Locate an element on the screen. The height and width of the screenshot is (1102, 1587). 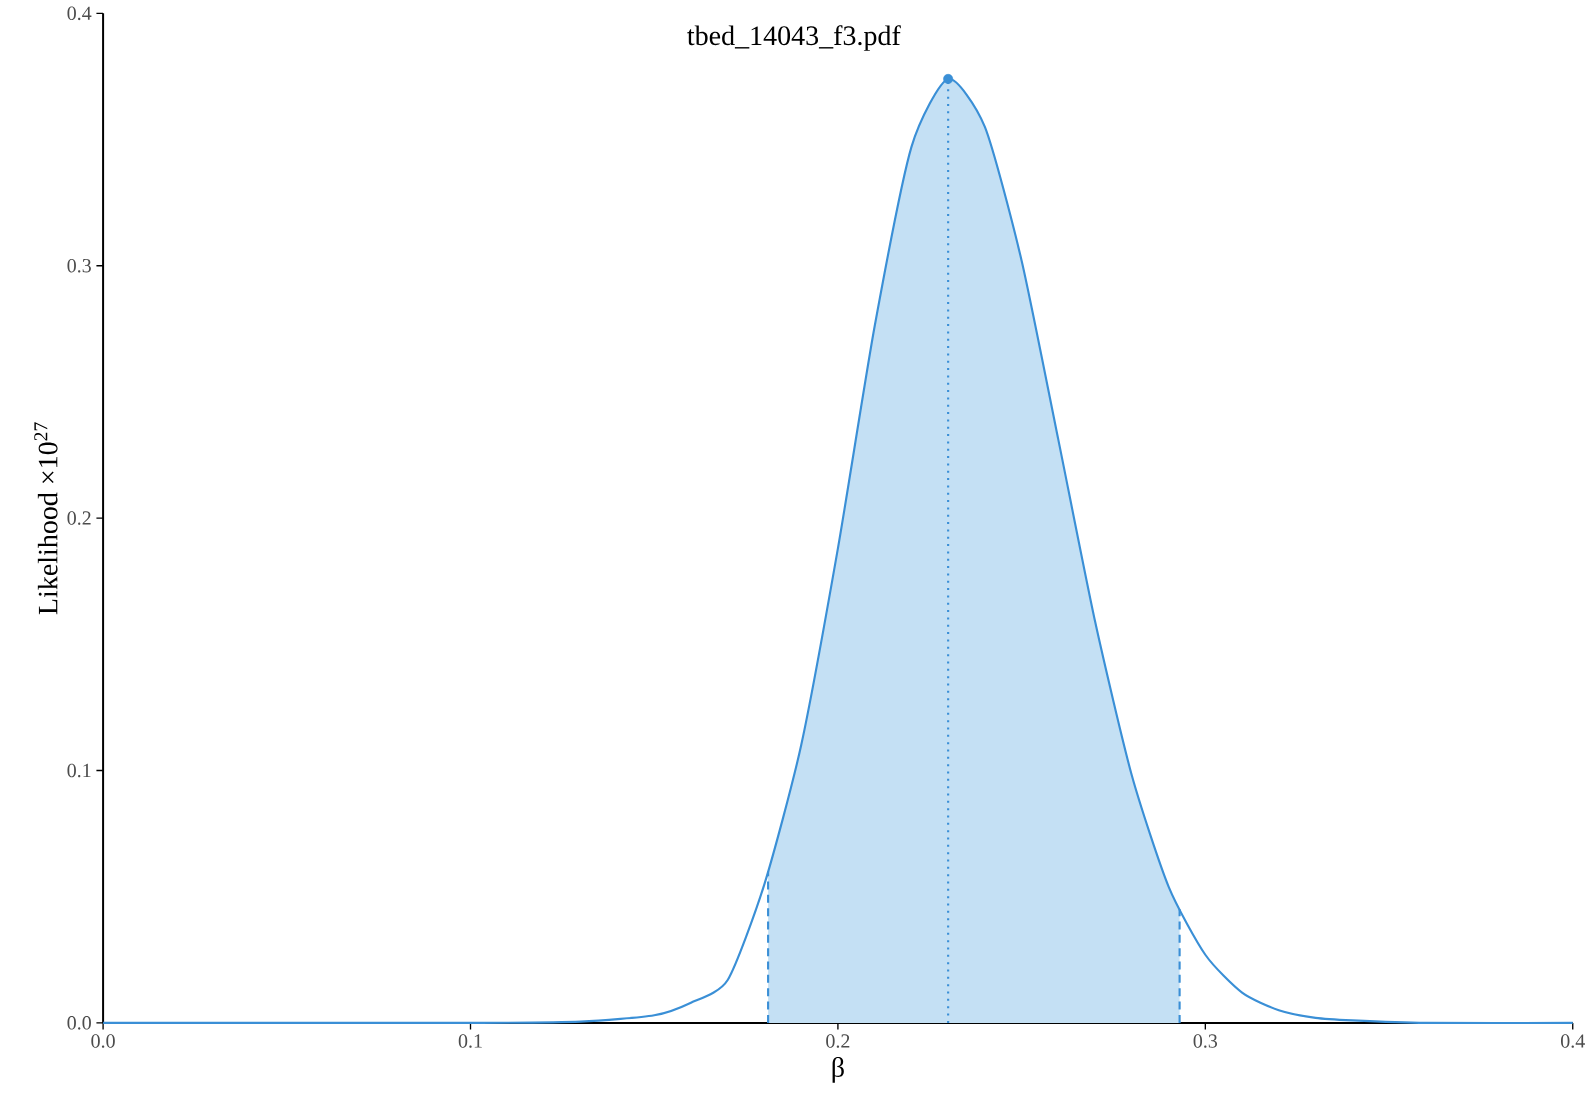
y-tick-label: 0.4 is located at coordinates (79, 13).